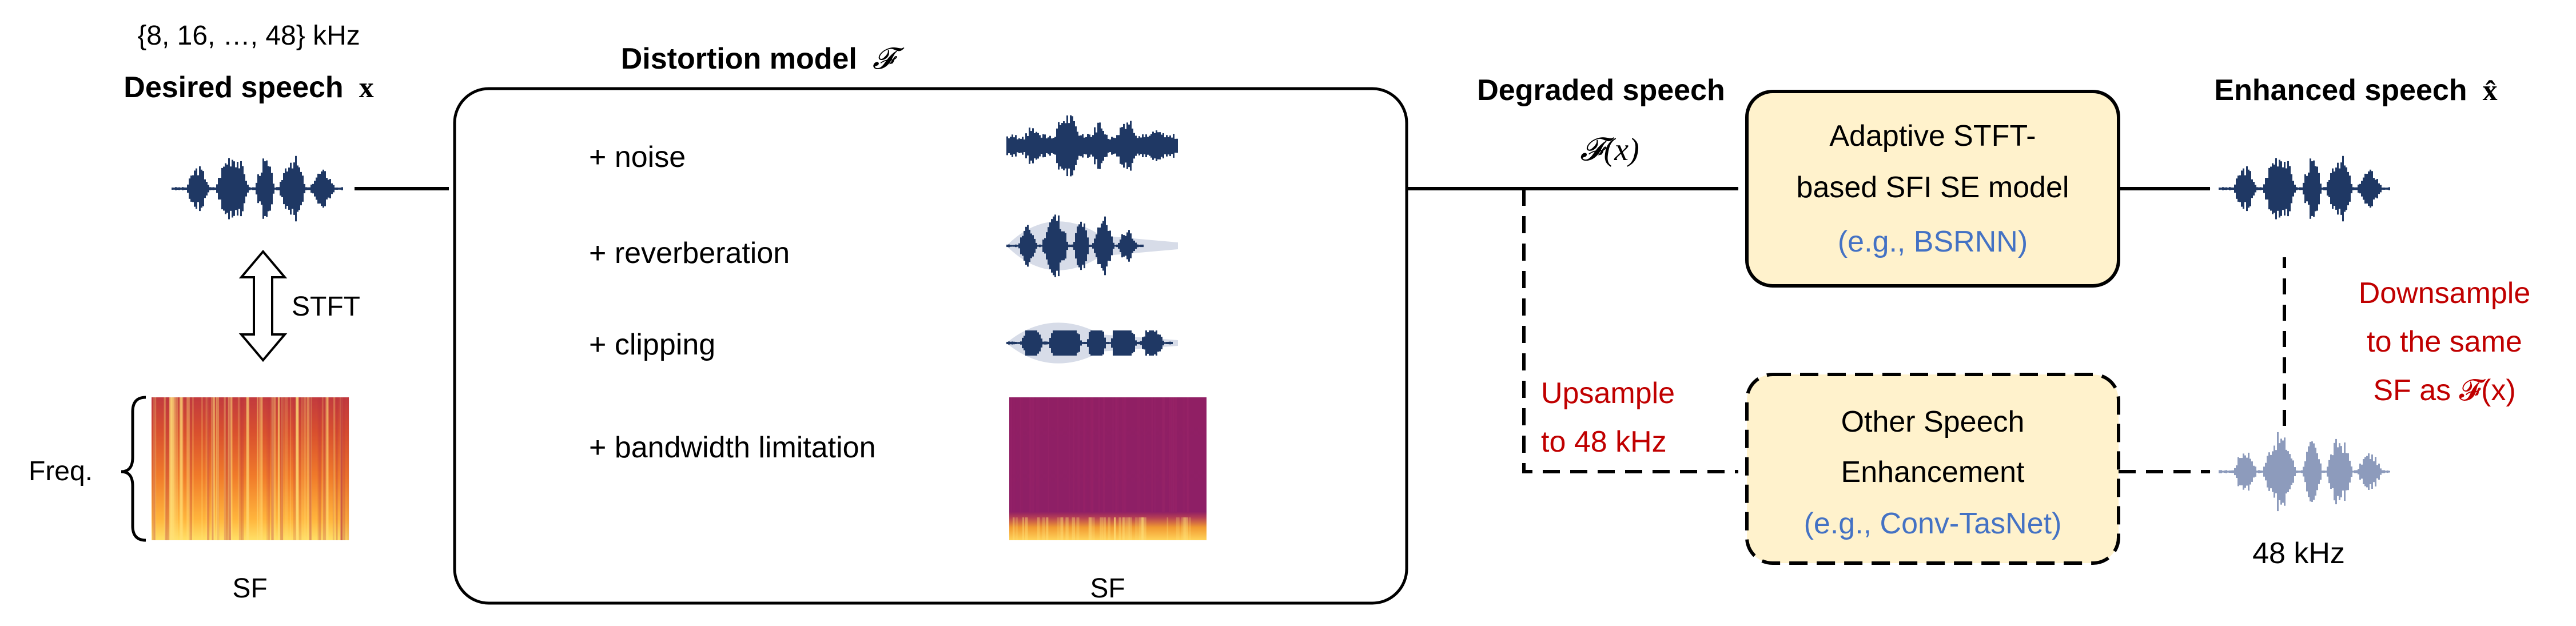 The width and height of the screenshot is (2576, 626). I want to click on curly-brace-icon, so click(133, 469).